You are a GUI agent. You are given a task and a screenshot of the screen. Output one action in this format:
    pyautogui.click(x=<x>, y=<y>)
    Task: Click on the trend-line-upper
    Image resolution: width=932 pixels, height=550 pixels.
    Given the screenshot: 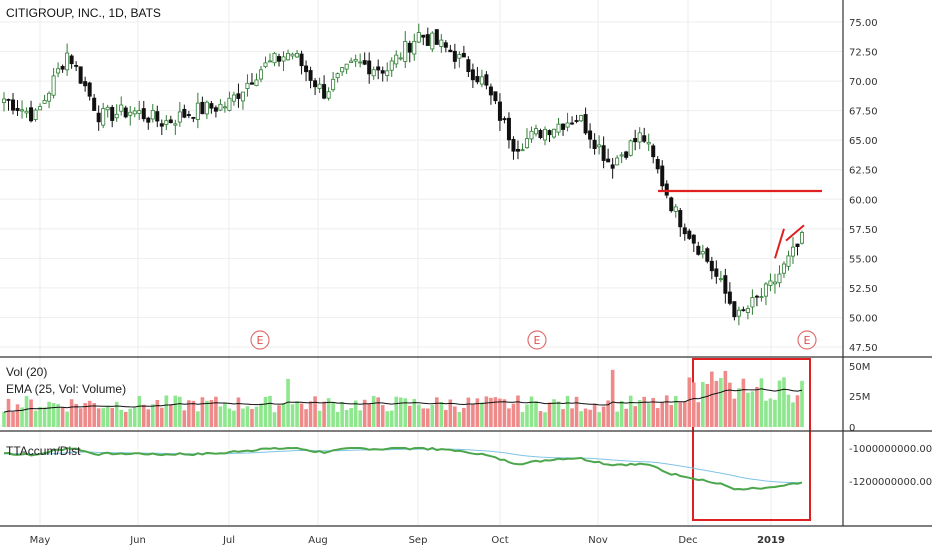 What is the action you would take?
    pyautogui.click(x=795, y=233)
    